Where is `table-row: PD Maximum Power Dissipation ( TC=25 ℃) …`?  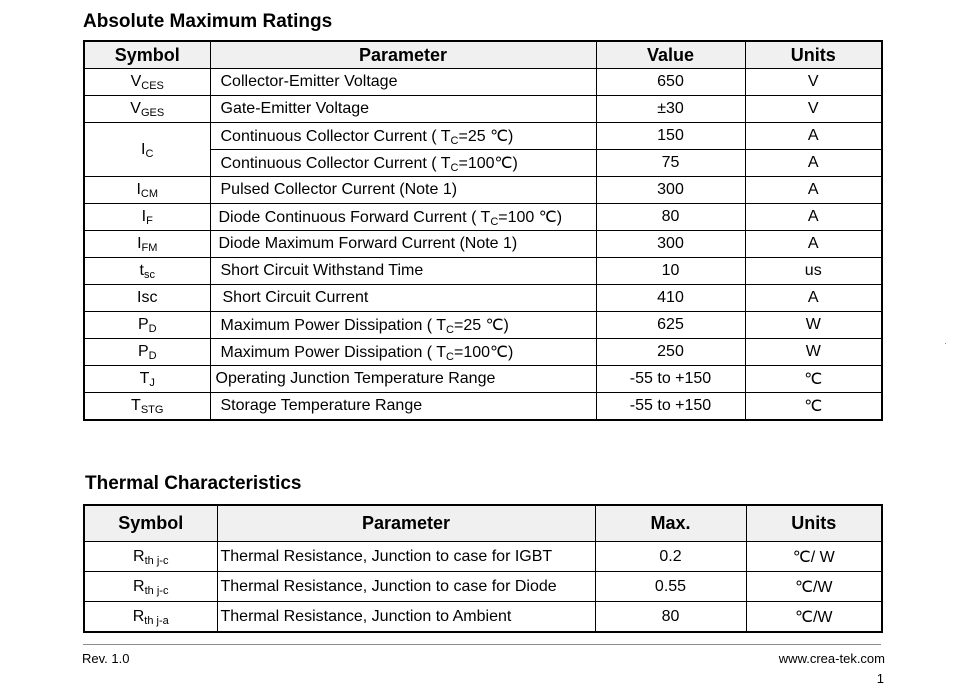 table-row: PD Maximum Power Dissipation ( TC=25 ℃) … is located at coordinates (483, 325).